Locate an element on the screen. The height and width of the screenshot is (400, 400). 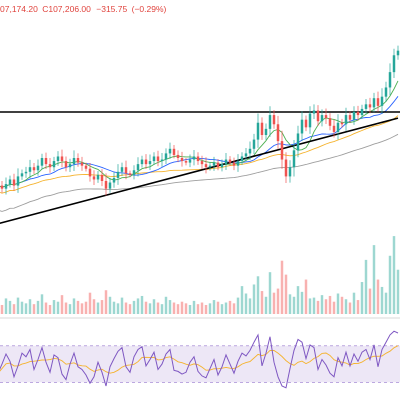
ohlc-fragment: 07,174.20 is located at coordinates (19, 9).